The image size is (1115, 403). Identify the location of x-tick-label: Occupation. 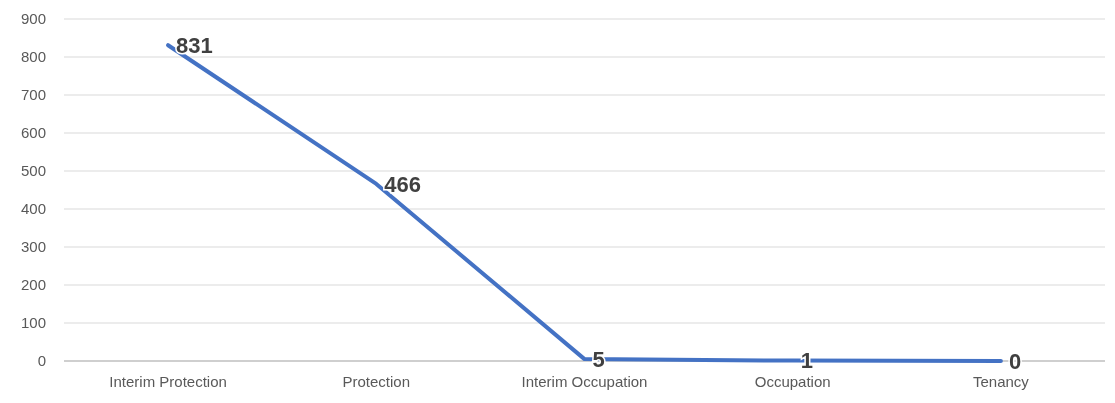
(792, 381).